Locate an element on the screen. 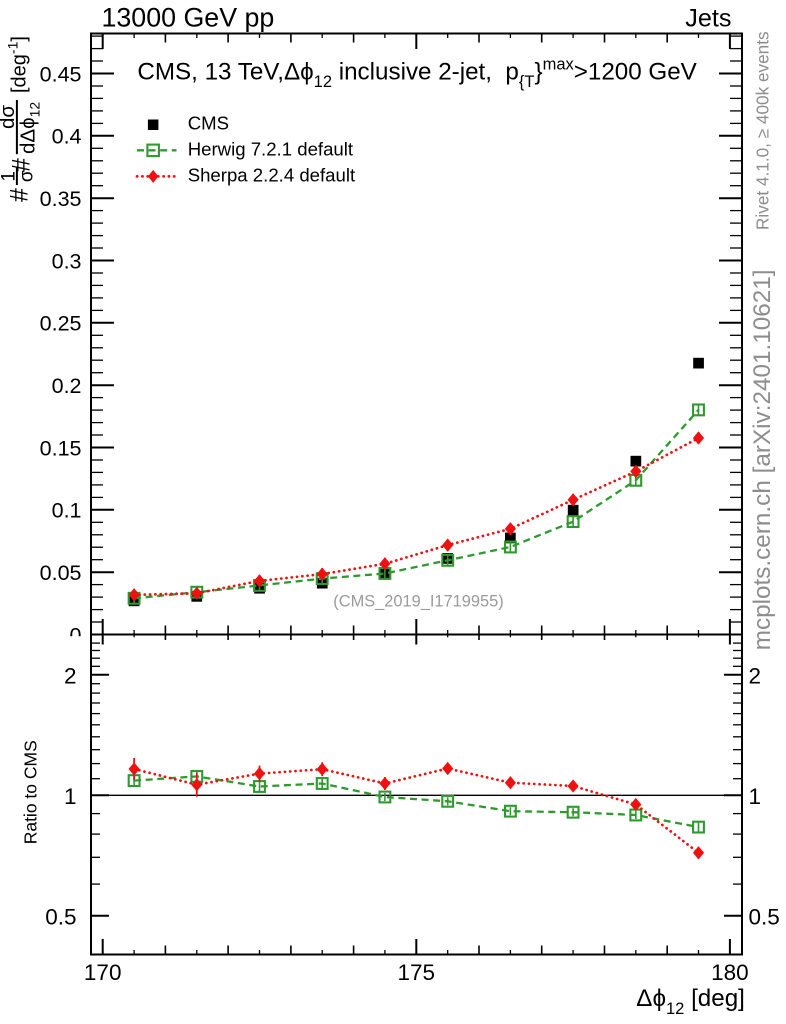  svg-text: Herwig 7.2.1 default is located at coordinates (271, 148).